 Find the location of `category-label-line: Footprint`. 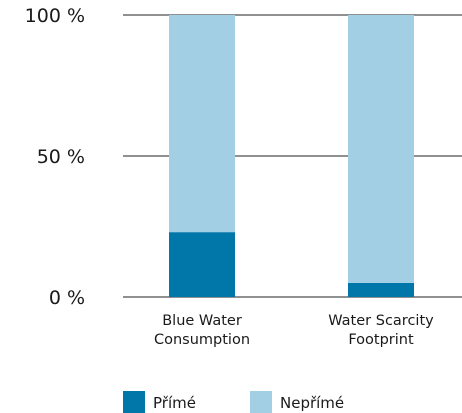

category-label-line: Footprint is located at coordinates (381, 340).